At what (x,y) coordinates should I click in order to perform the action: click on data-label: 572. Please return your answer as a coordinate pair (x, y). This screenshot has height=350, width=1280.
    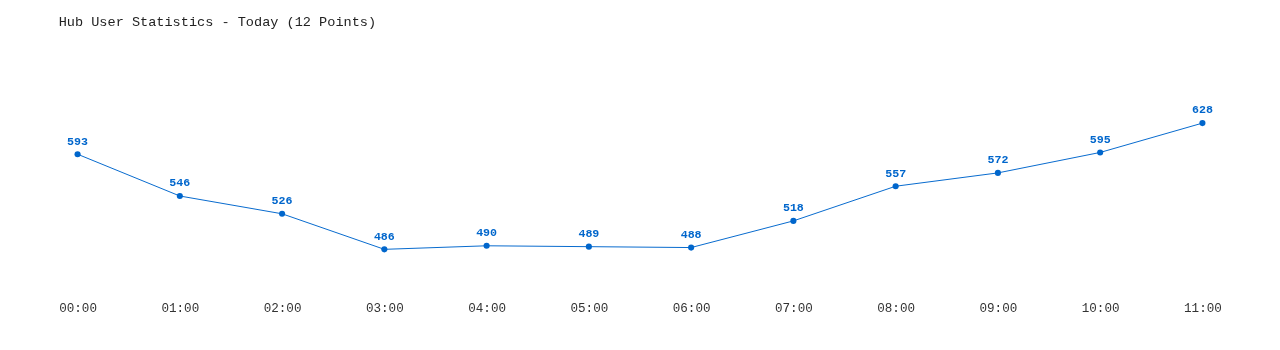
    Looking at the image, I should click on (998, 160).